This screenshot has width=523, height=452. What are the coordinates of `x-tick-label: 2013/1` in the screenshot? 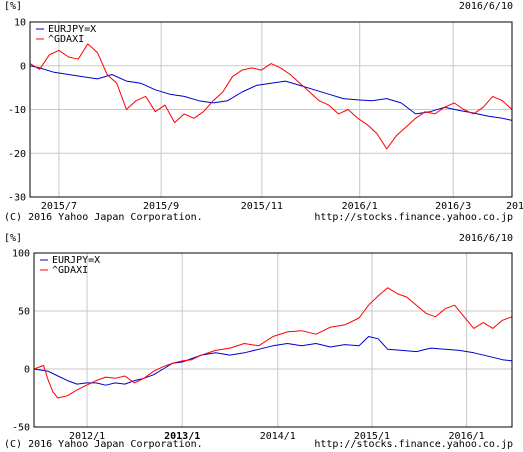 It's located at (182, 436).